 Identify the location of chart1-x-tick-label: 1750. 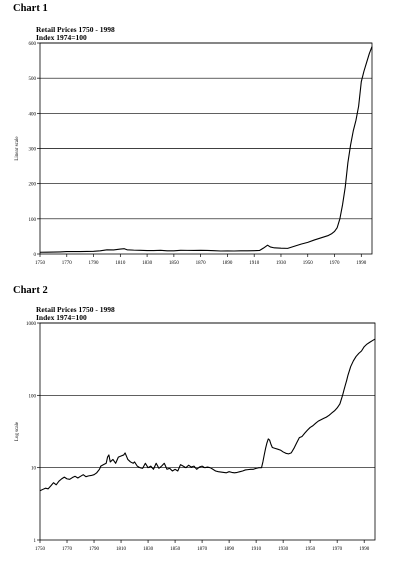
(40, 263).